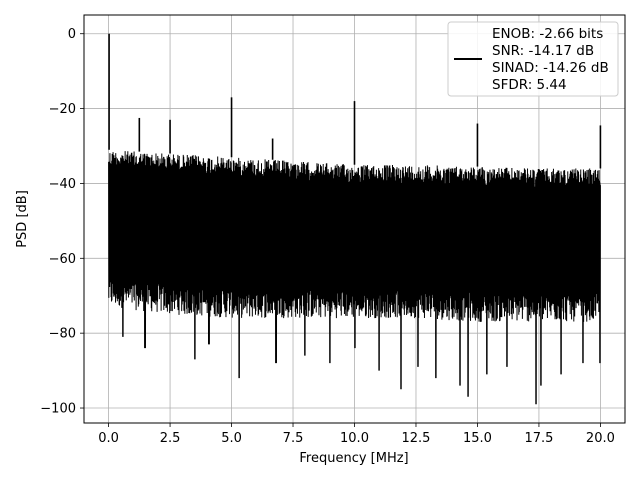 Image resolution: width=640 pixels, height=480 pixels. I want to click on x-tick-label: 2.5, so click(170, 438).